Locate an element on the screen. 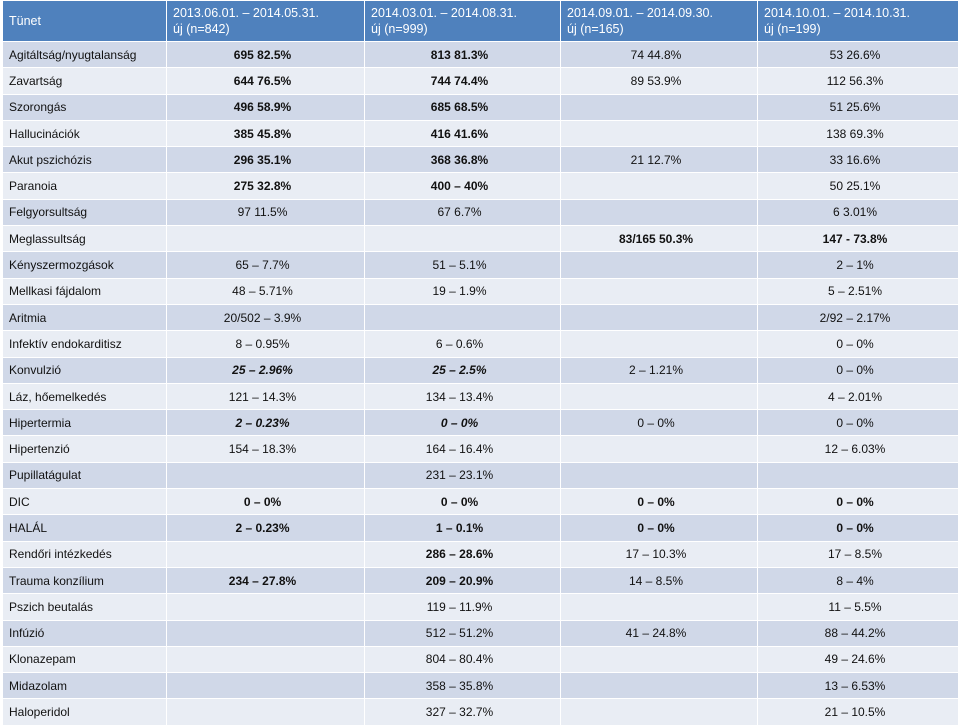  period-1-value: 65 – 7.7% is located at coordinates (265, 265).